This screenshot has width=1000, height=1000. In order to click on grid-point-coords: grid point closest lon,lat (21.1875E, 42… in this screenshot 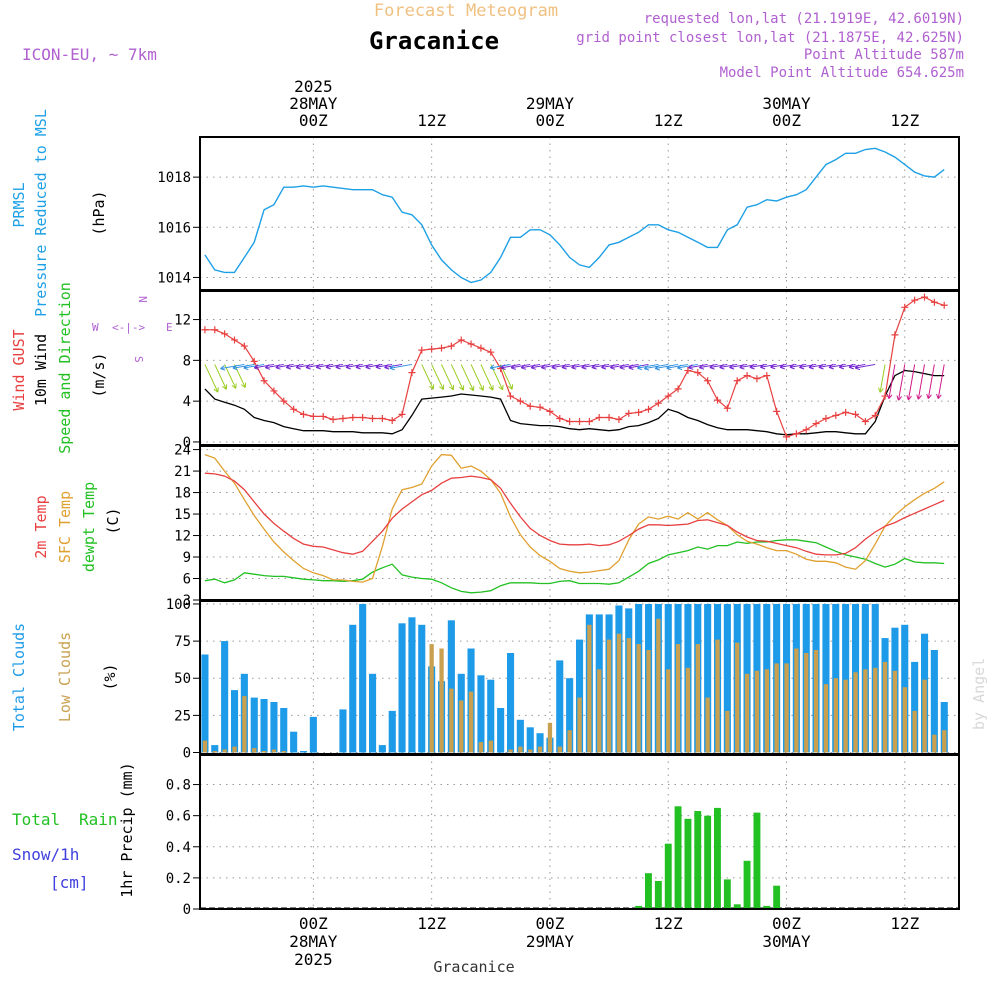, I will do `click(770, 38)`.